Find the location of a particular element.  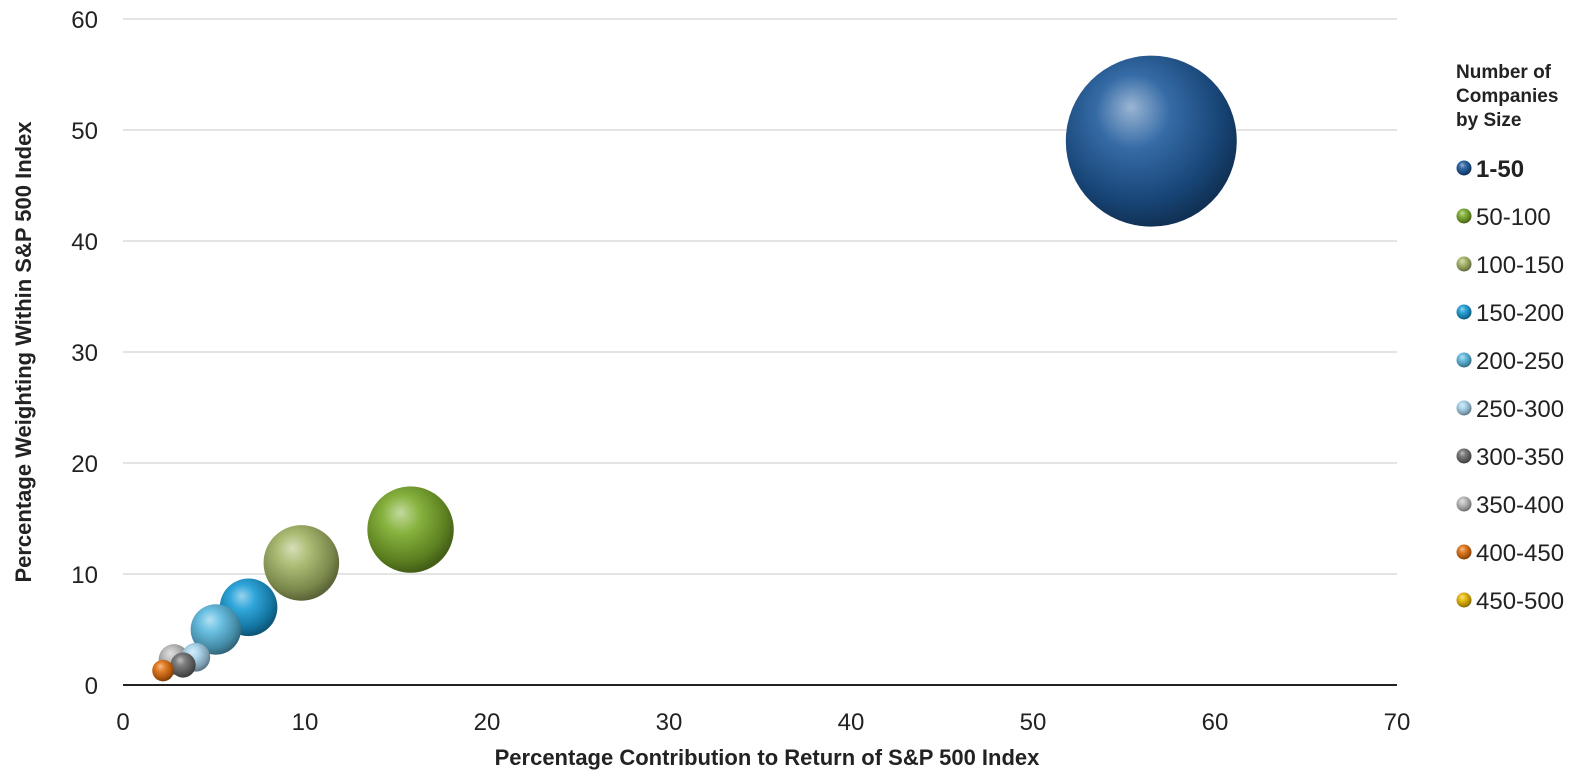

x-tick-label: 60 is located at coordinates (1215, 722).